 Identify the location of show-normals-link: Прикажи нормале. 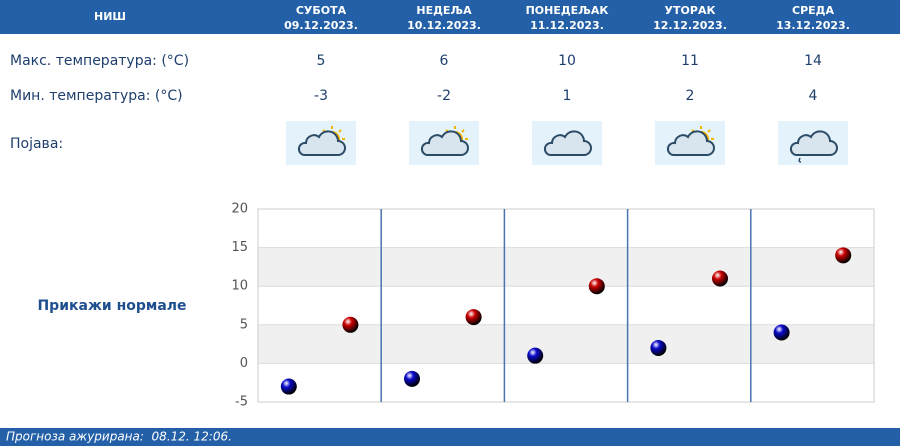
(111, 306).